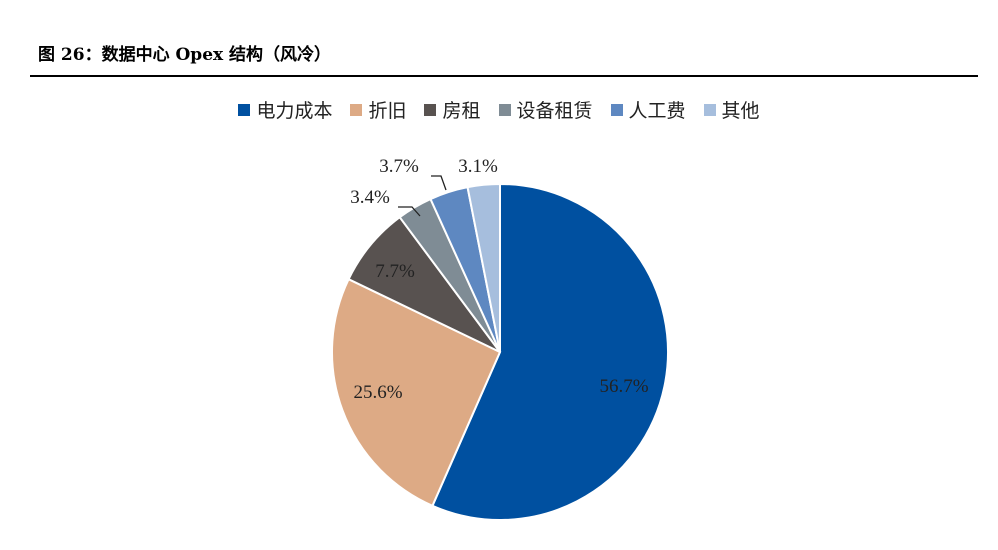 The height and width of the screenshot is (550, 998). I want to click on legend-label: 房租, so click(461, 111).